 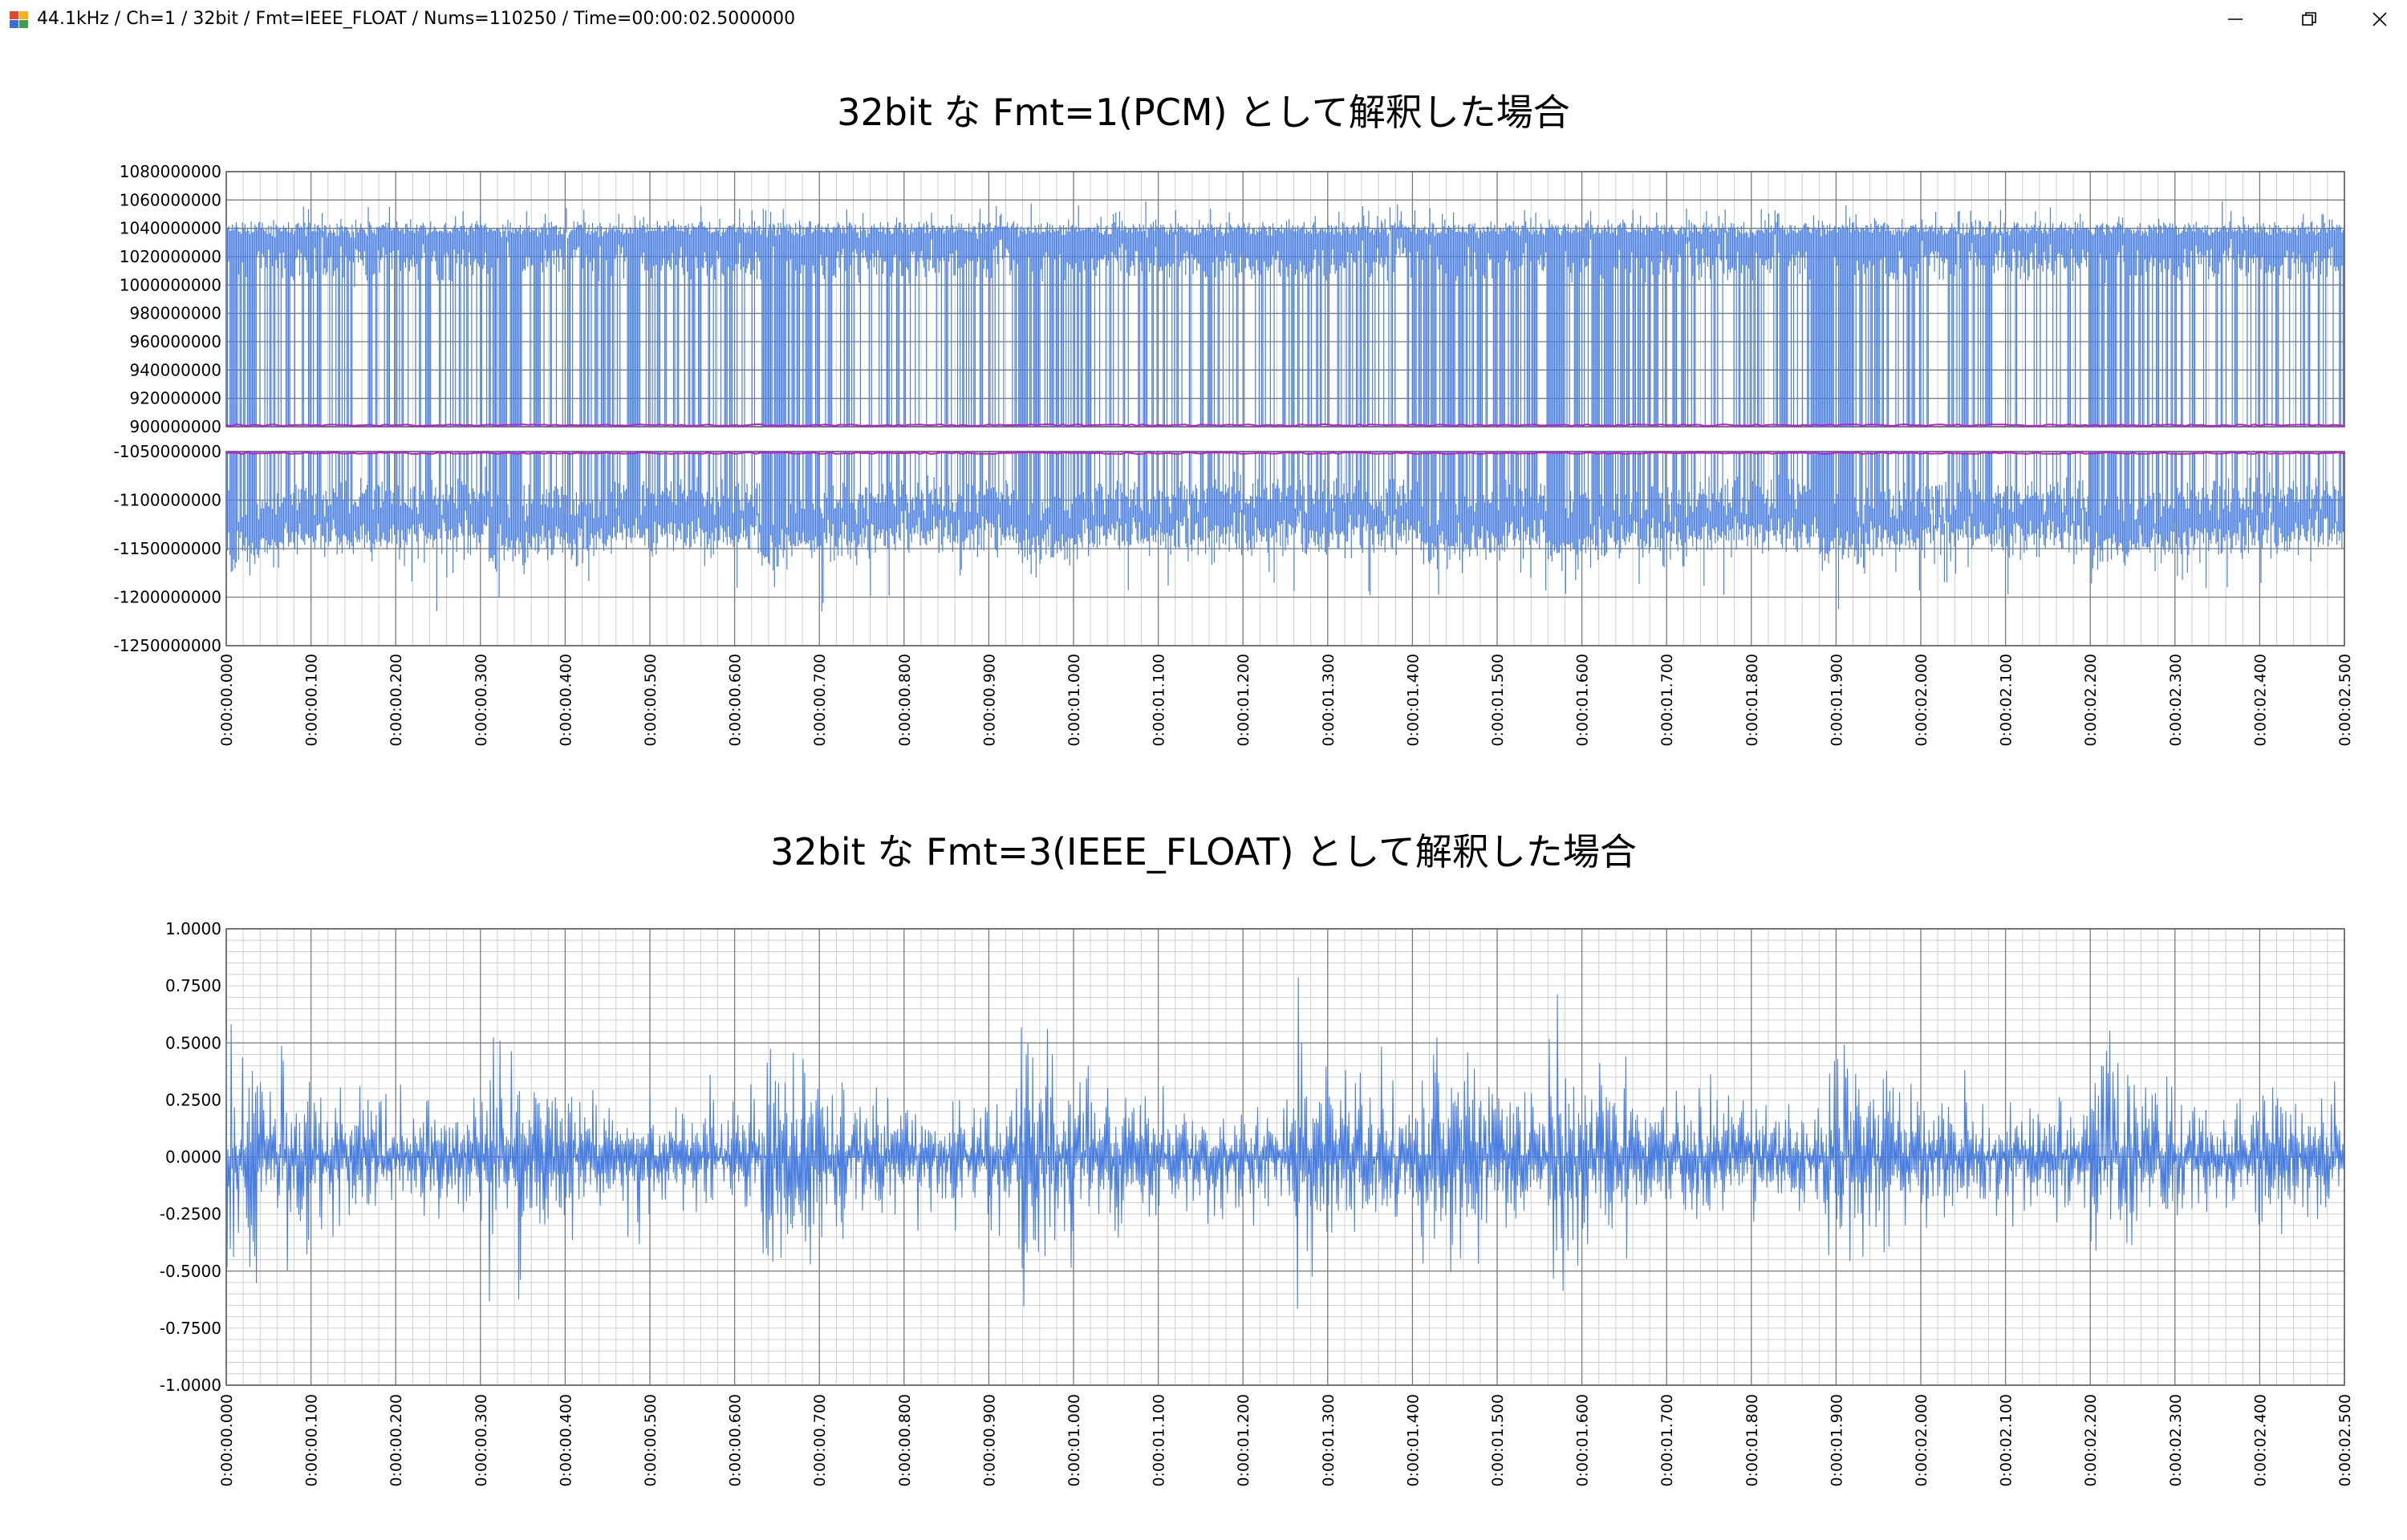 What do you see at coordinates (1413, 700) in the screenshot?
I see `pcm-x-tick-label: 0:00:01.400` at bounding box center [1413, 700].